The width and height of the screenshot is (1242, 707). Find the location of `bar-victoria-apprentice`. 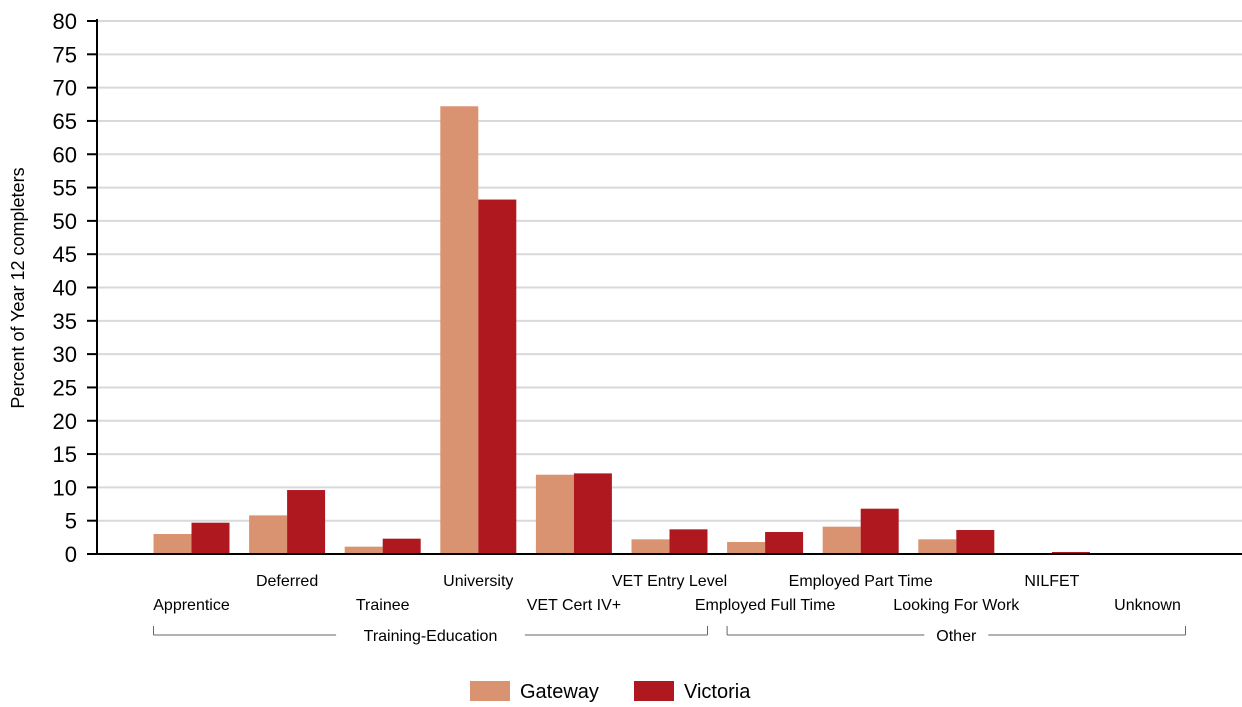

bar-victoria-apprentice is located at coordinates (210, 538).